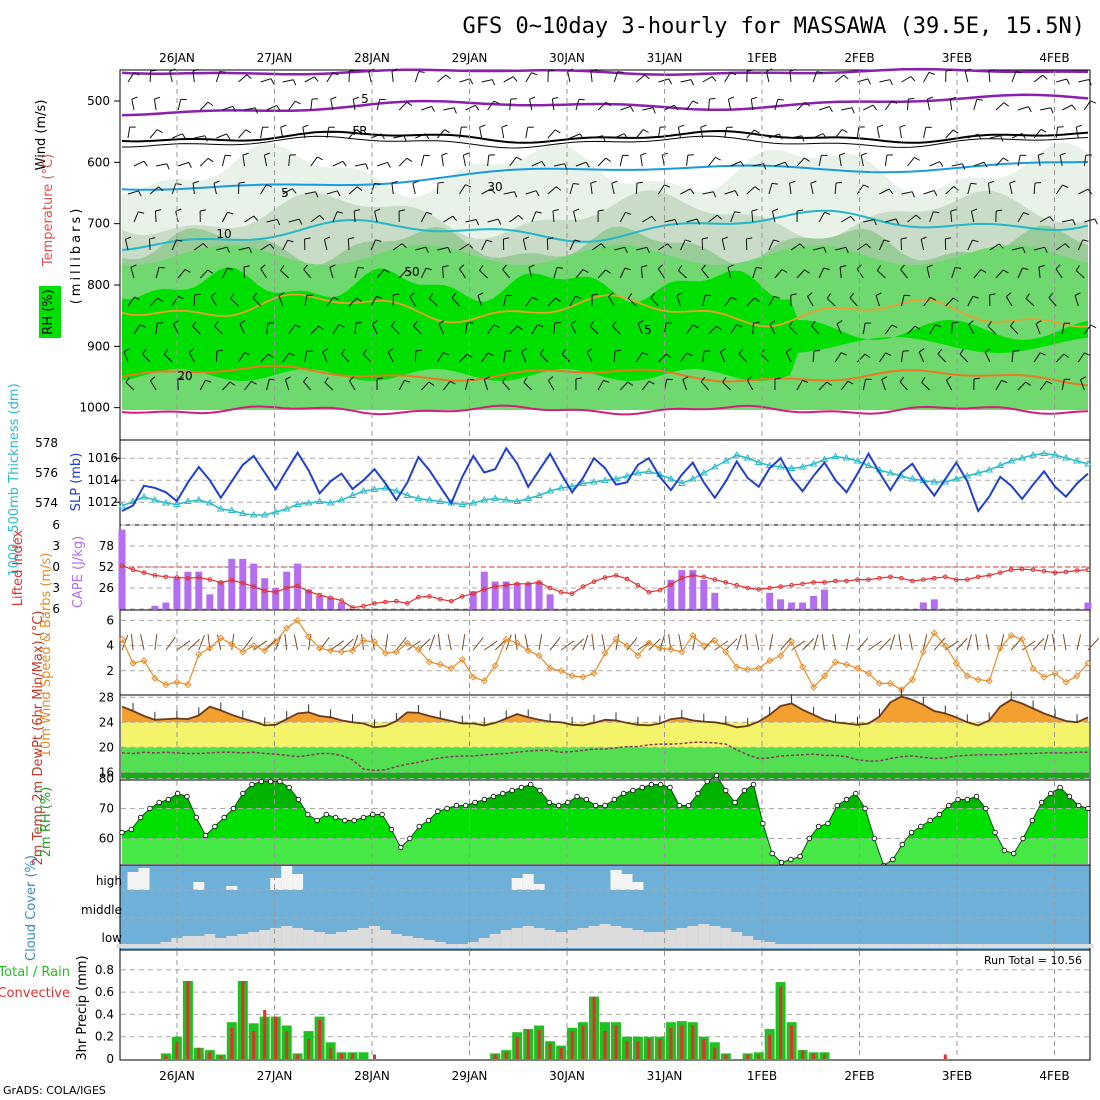  Describe the element at coordinates (605, 425) in the screenshot. I see `below-ground-area` at that location.